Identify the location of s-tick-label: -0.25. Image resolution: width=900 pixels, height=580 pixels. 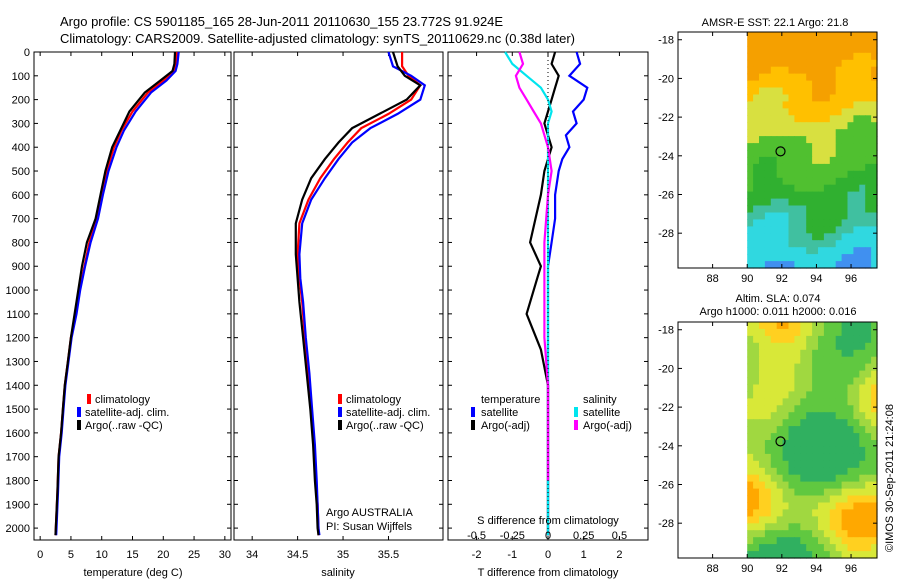
(512, 536).